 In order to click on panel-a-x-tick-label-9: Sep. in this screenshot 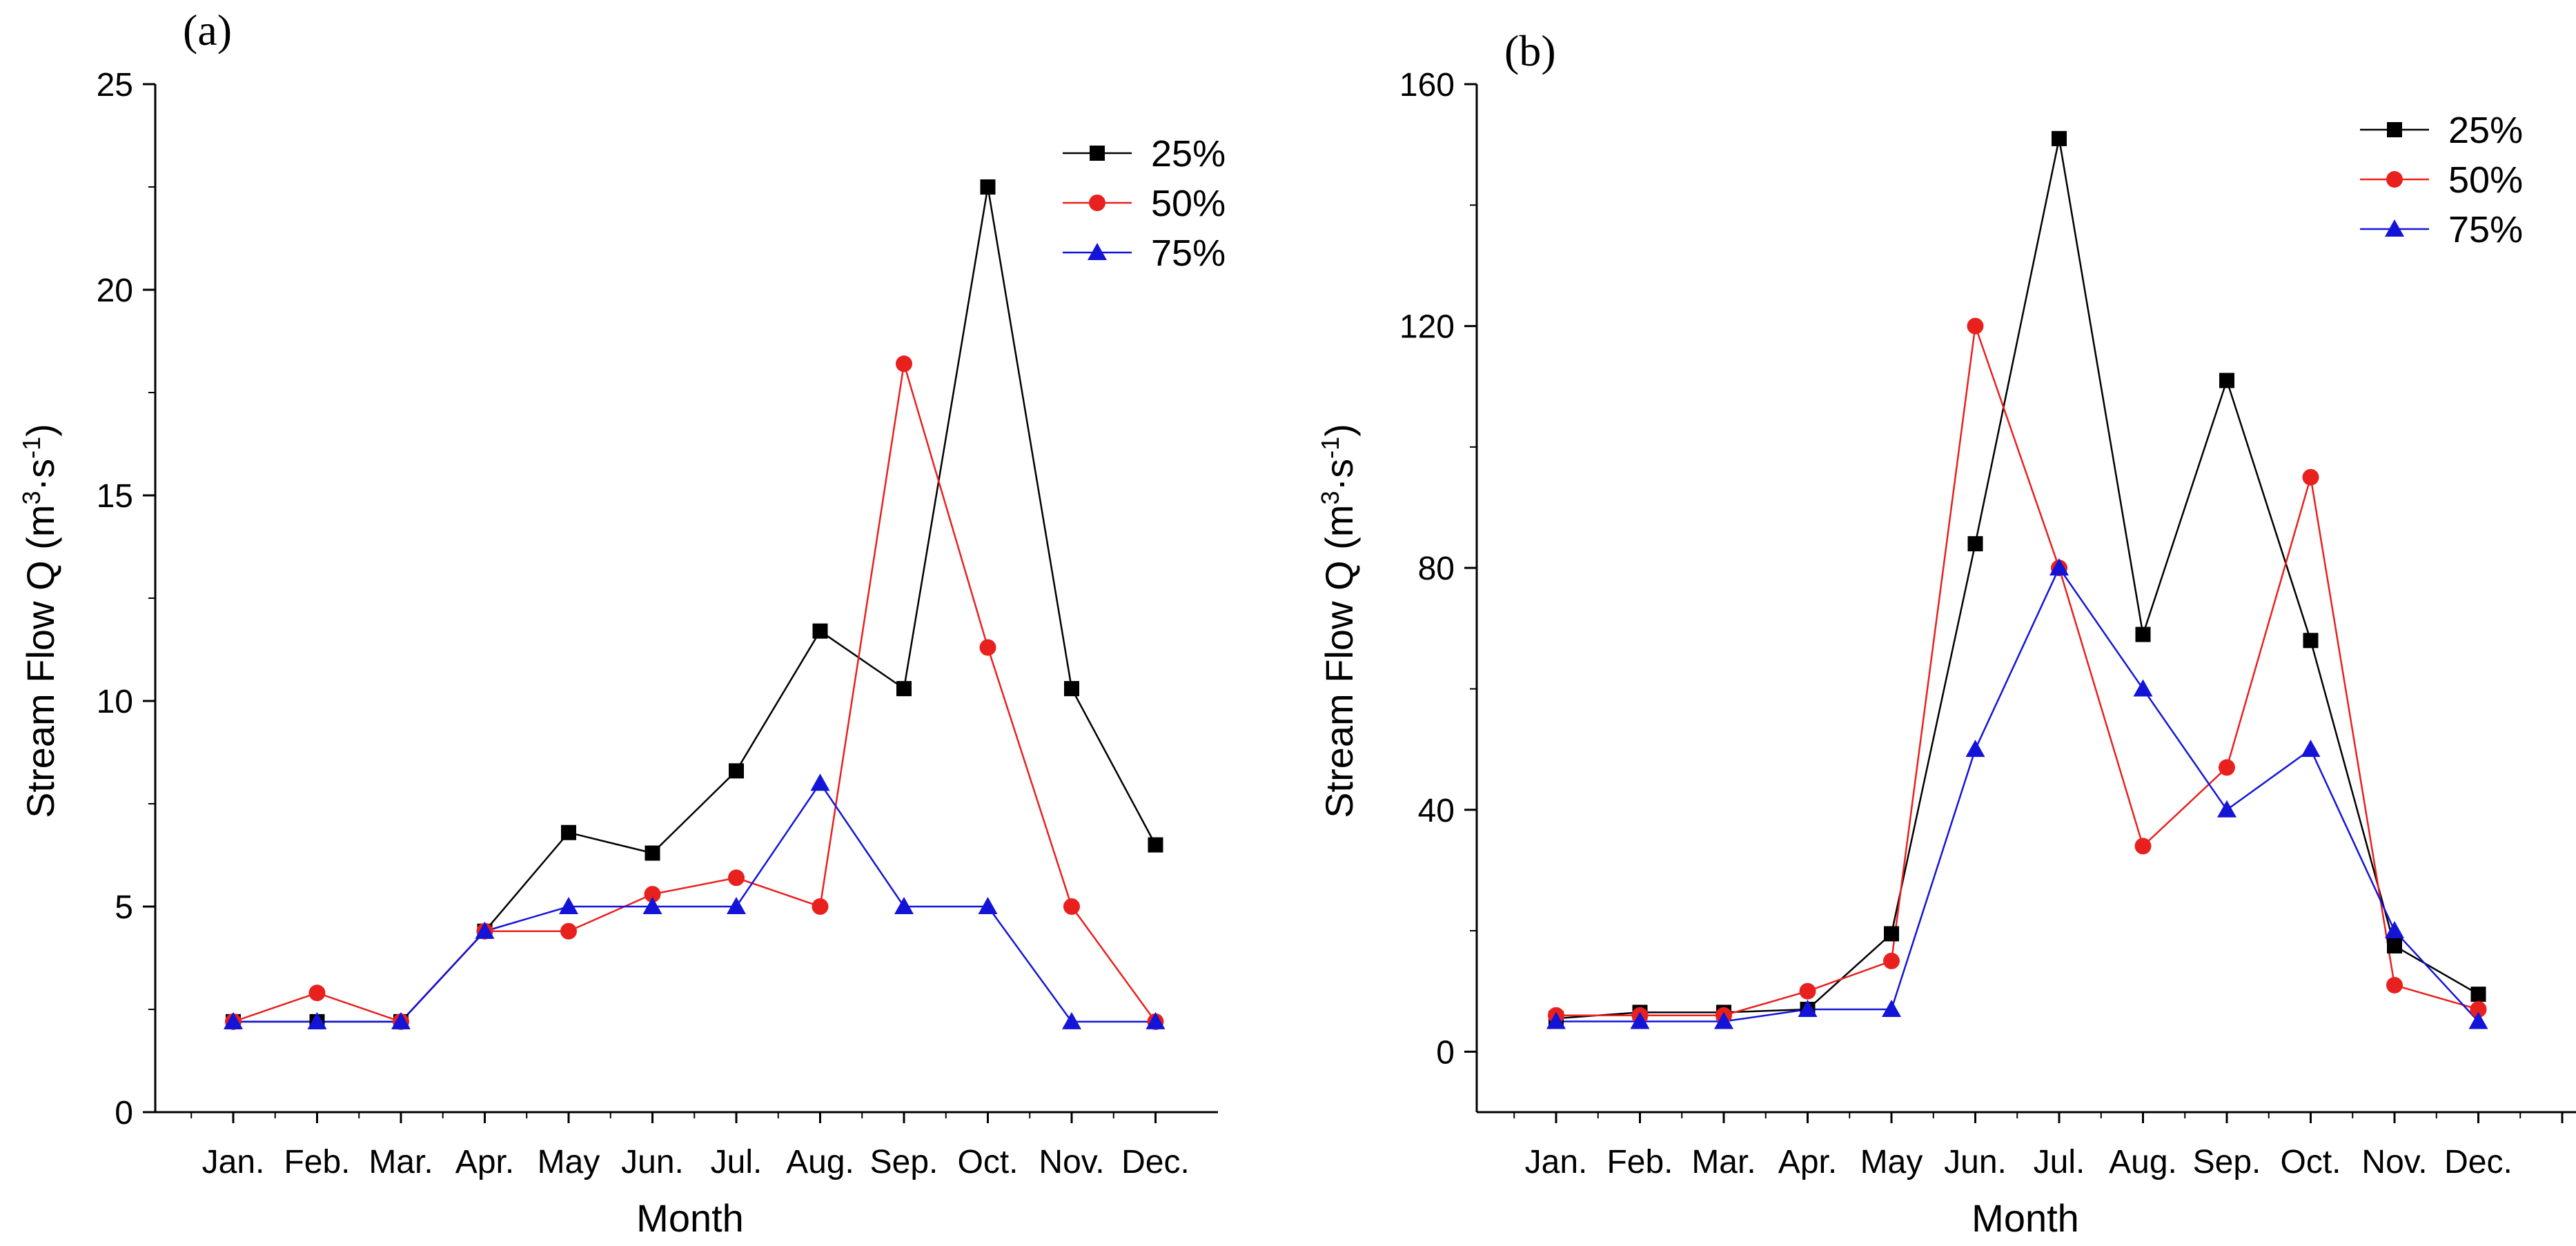, I will do `click(904, 1162)`.